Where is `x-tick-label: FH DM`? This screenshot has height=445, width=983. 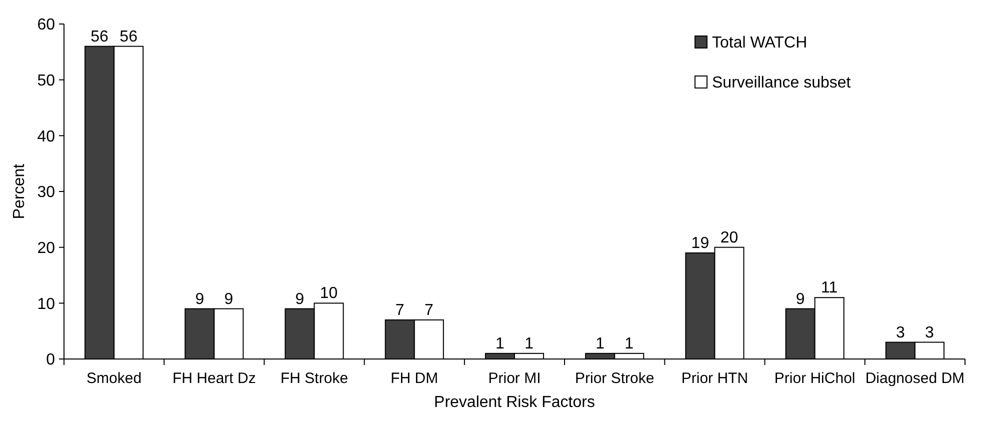
x-tick-label: FH DM is located at coordinates (414, 378).